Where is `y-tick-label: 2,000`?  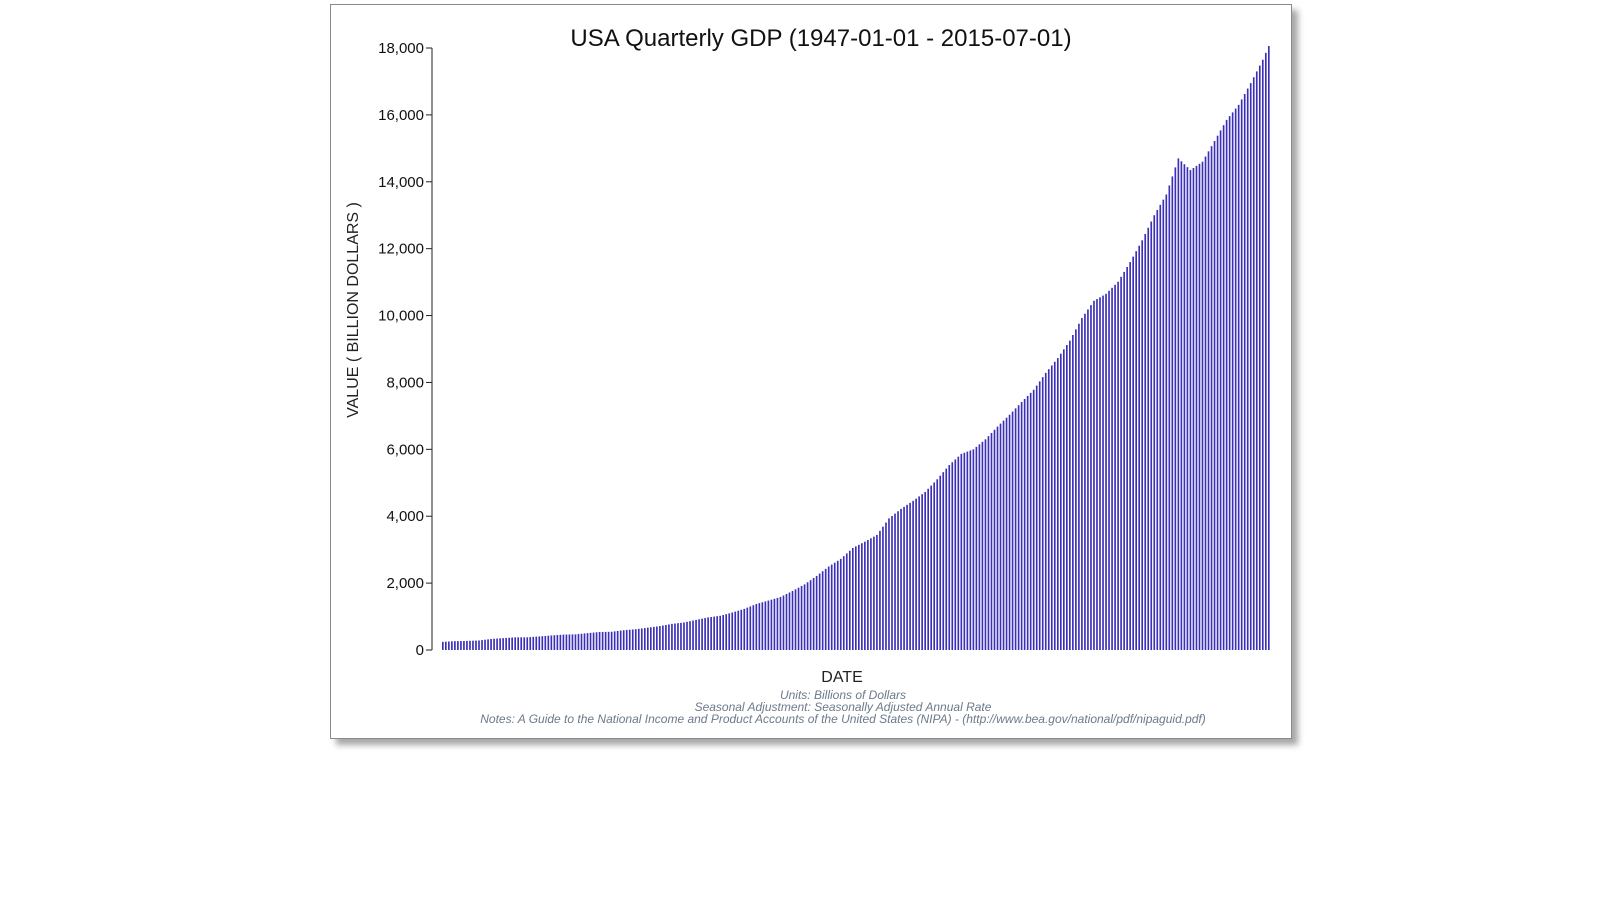
y-tick-label: 2,000 is located at coordinates (405, 583).